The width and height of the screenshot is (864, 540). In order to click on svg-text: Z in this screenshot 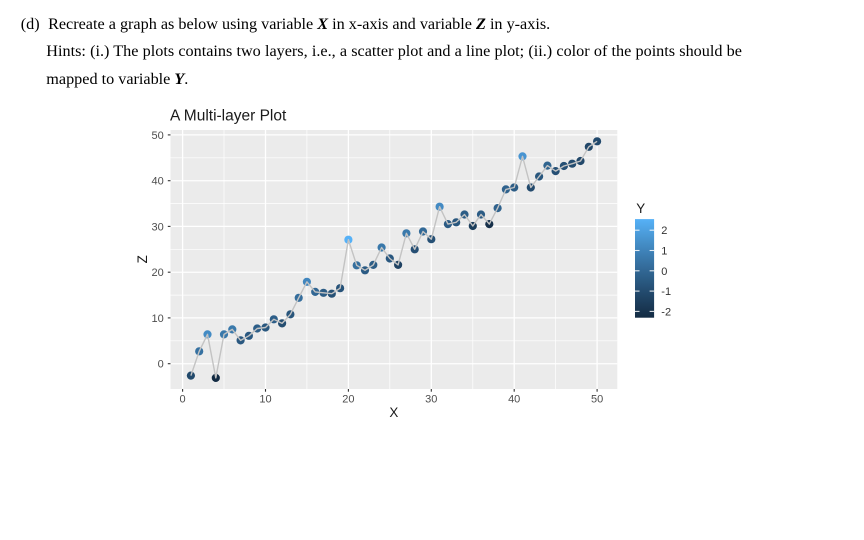, I will do `click(142, 259)`.